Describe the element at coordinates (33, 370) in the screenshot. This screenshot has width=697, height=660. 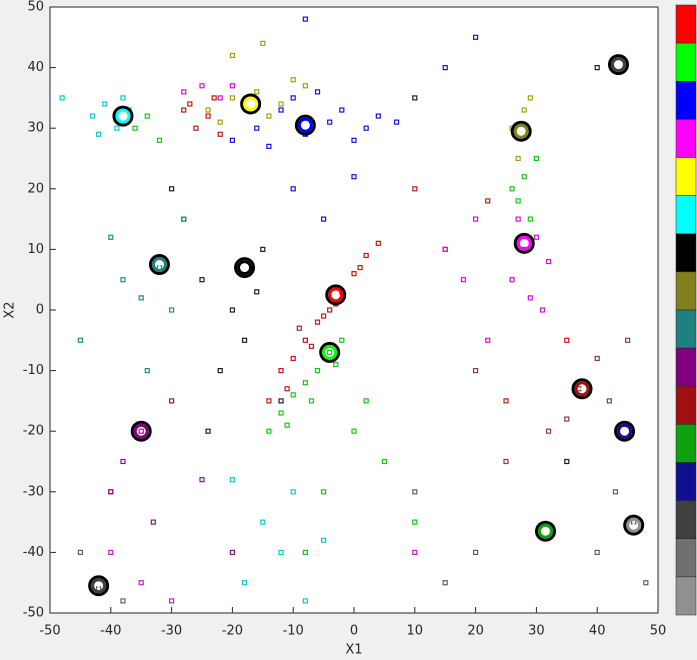
I see `y-tick-label: -10` at that location.